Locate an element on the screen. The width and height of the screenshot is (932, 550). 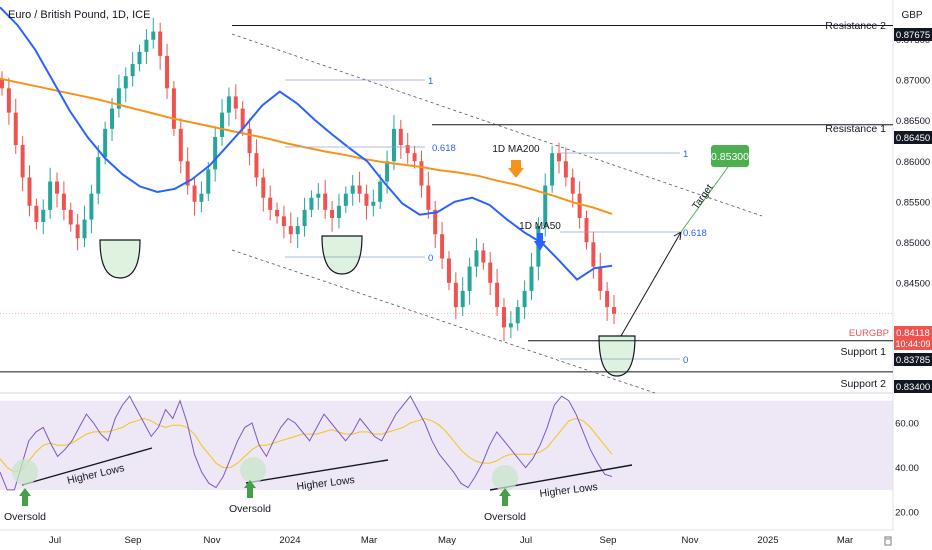
price-tick-label: 0.85500 is located at coordinates (913, 202).